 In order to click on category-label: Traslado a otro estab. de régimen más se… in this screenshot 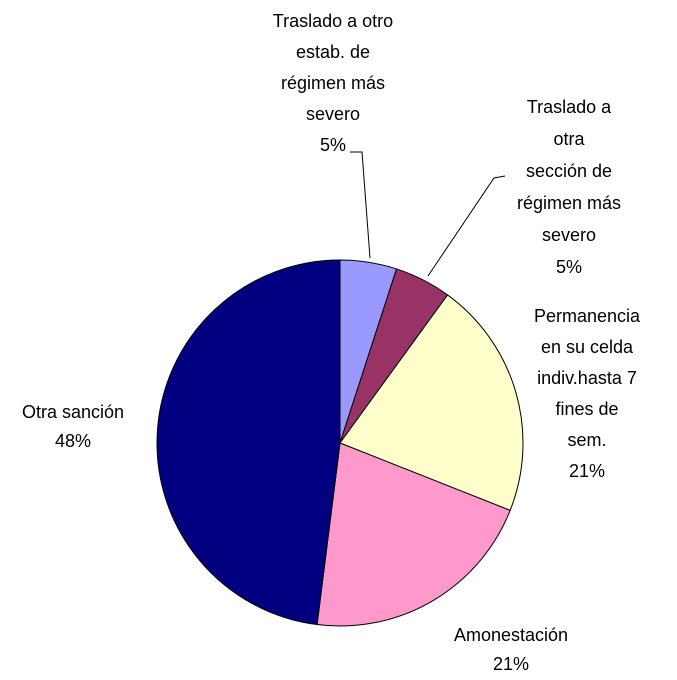, I will do `click(333, 67)`.